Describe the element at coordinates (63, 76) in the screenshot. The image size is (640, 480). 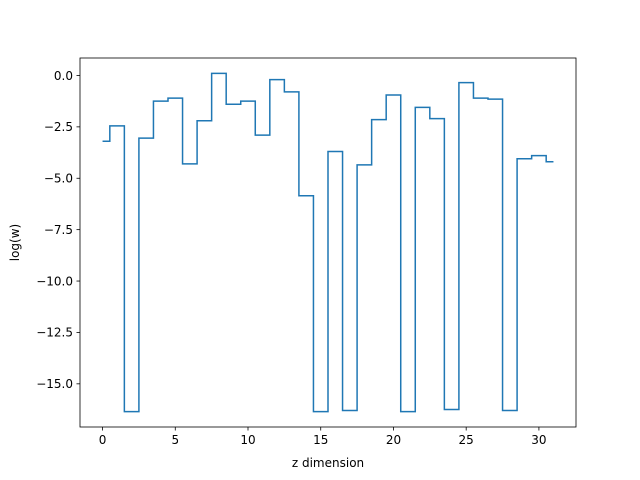
I see `y-tick-label: 0.0` at that location.